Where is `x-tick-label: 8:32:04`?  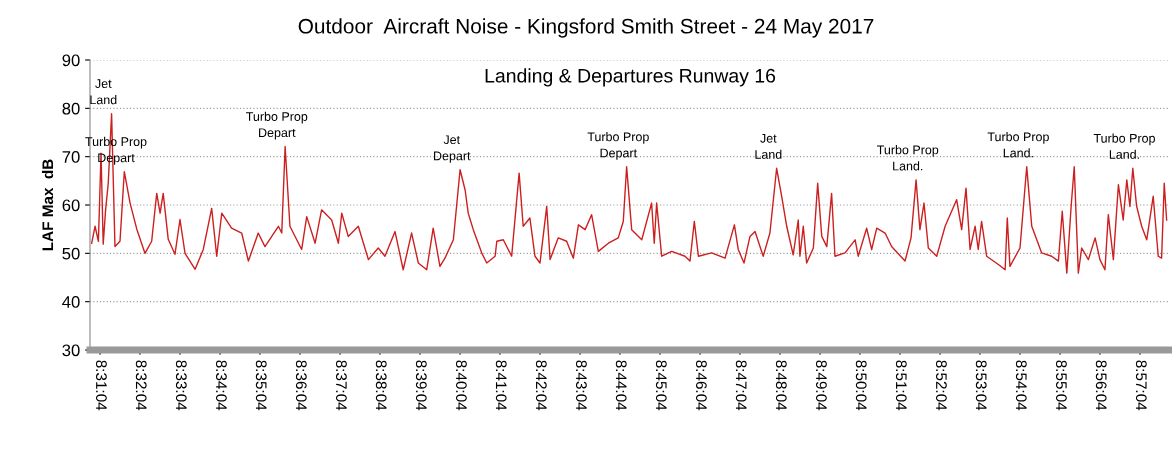
x-tick-label: 8:32:04 is located at coordinates (141, 385).